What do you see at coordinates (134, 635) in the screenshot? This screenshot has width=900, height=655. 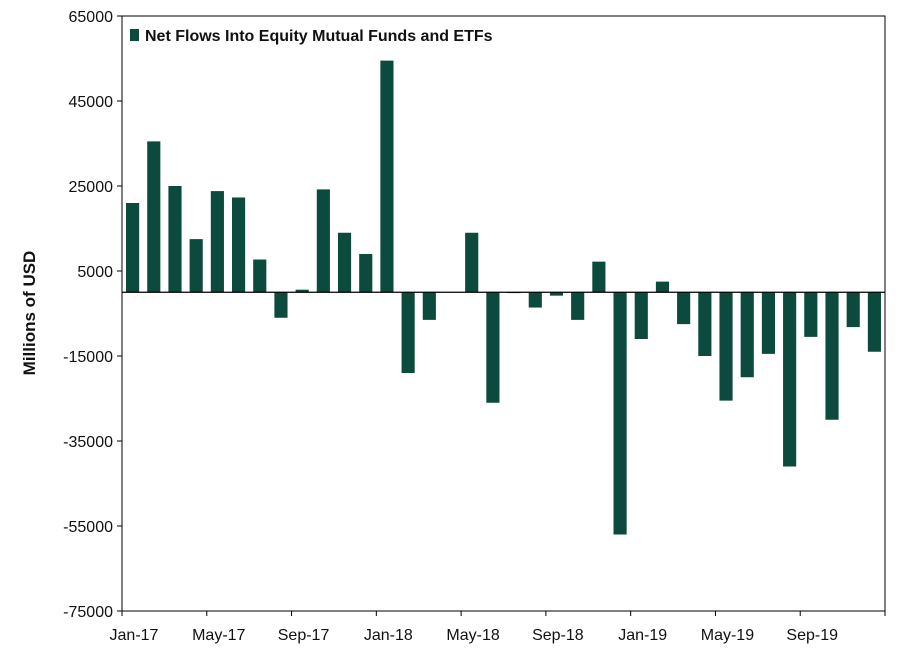 I see `x-tick-label: Jan-17` at bounding box center [134, 635].